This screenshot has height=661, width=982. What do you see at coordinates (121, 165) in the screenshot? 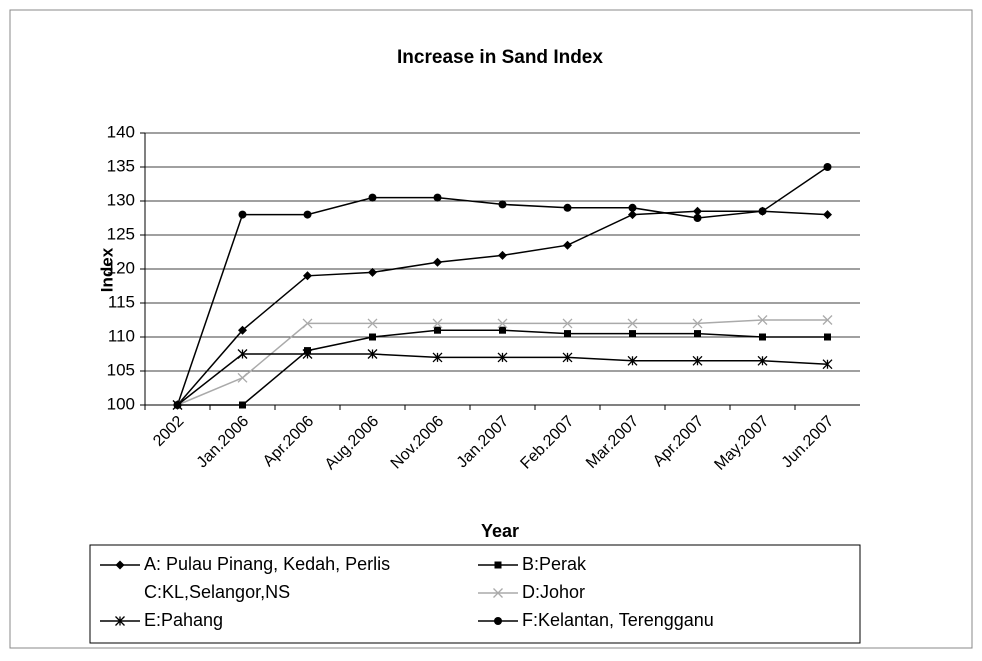
I see `y-tick-label: 135` at bounding box center [121, 165].